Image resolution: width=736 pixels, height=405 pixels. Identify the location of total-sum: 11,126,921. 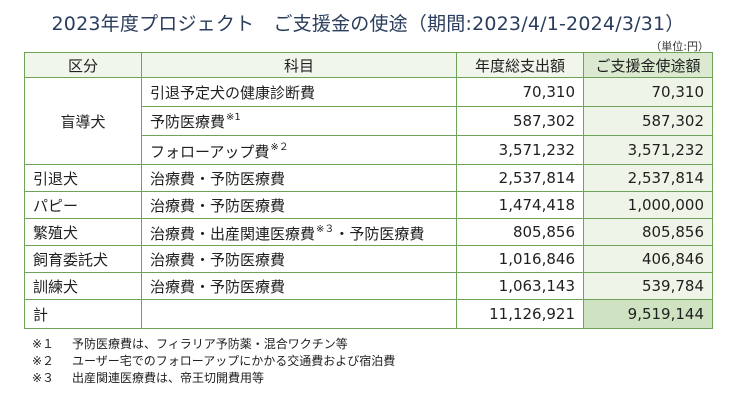
(520, 314).